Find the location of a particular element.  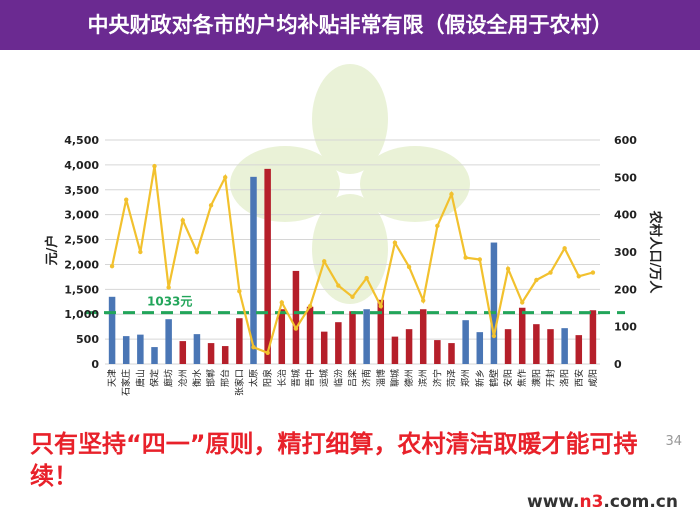

y2-tick-label: 600 is located at coordinates (625, 140).